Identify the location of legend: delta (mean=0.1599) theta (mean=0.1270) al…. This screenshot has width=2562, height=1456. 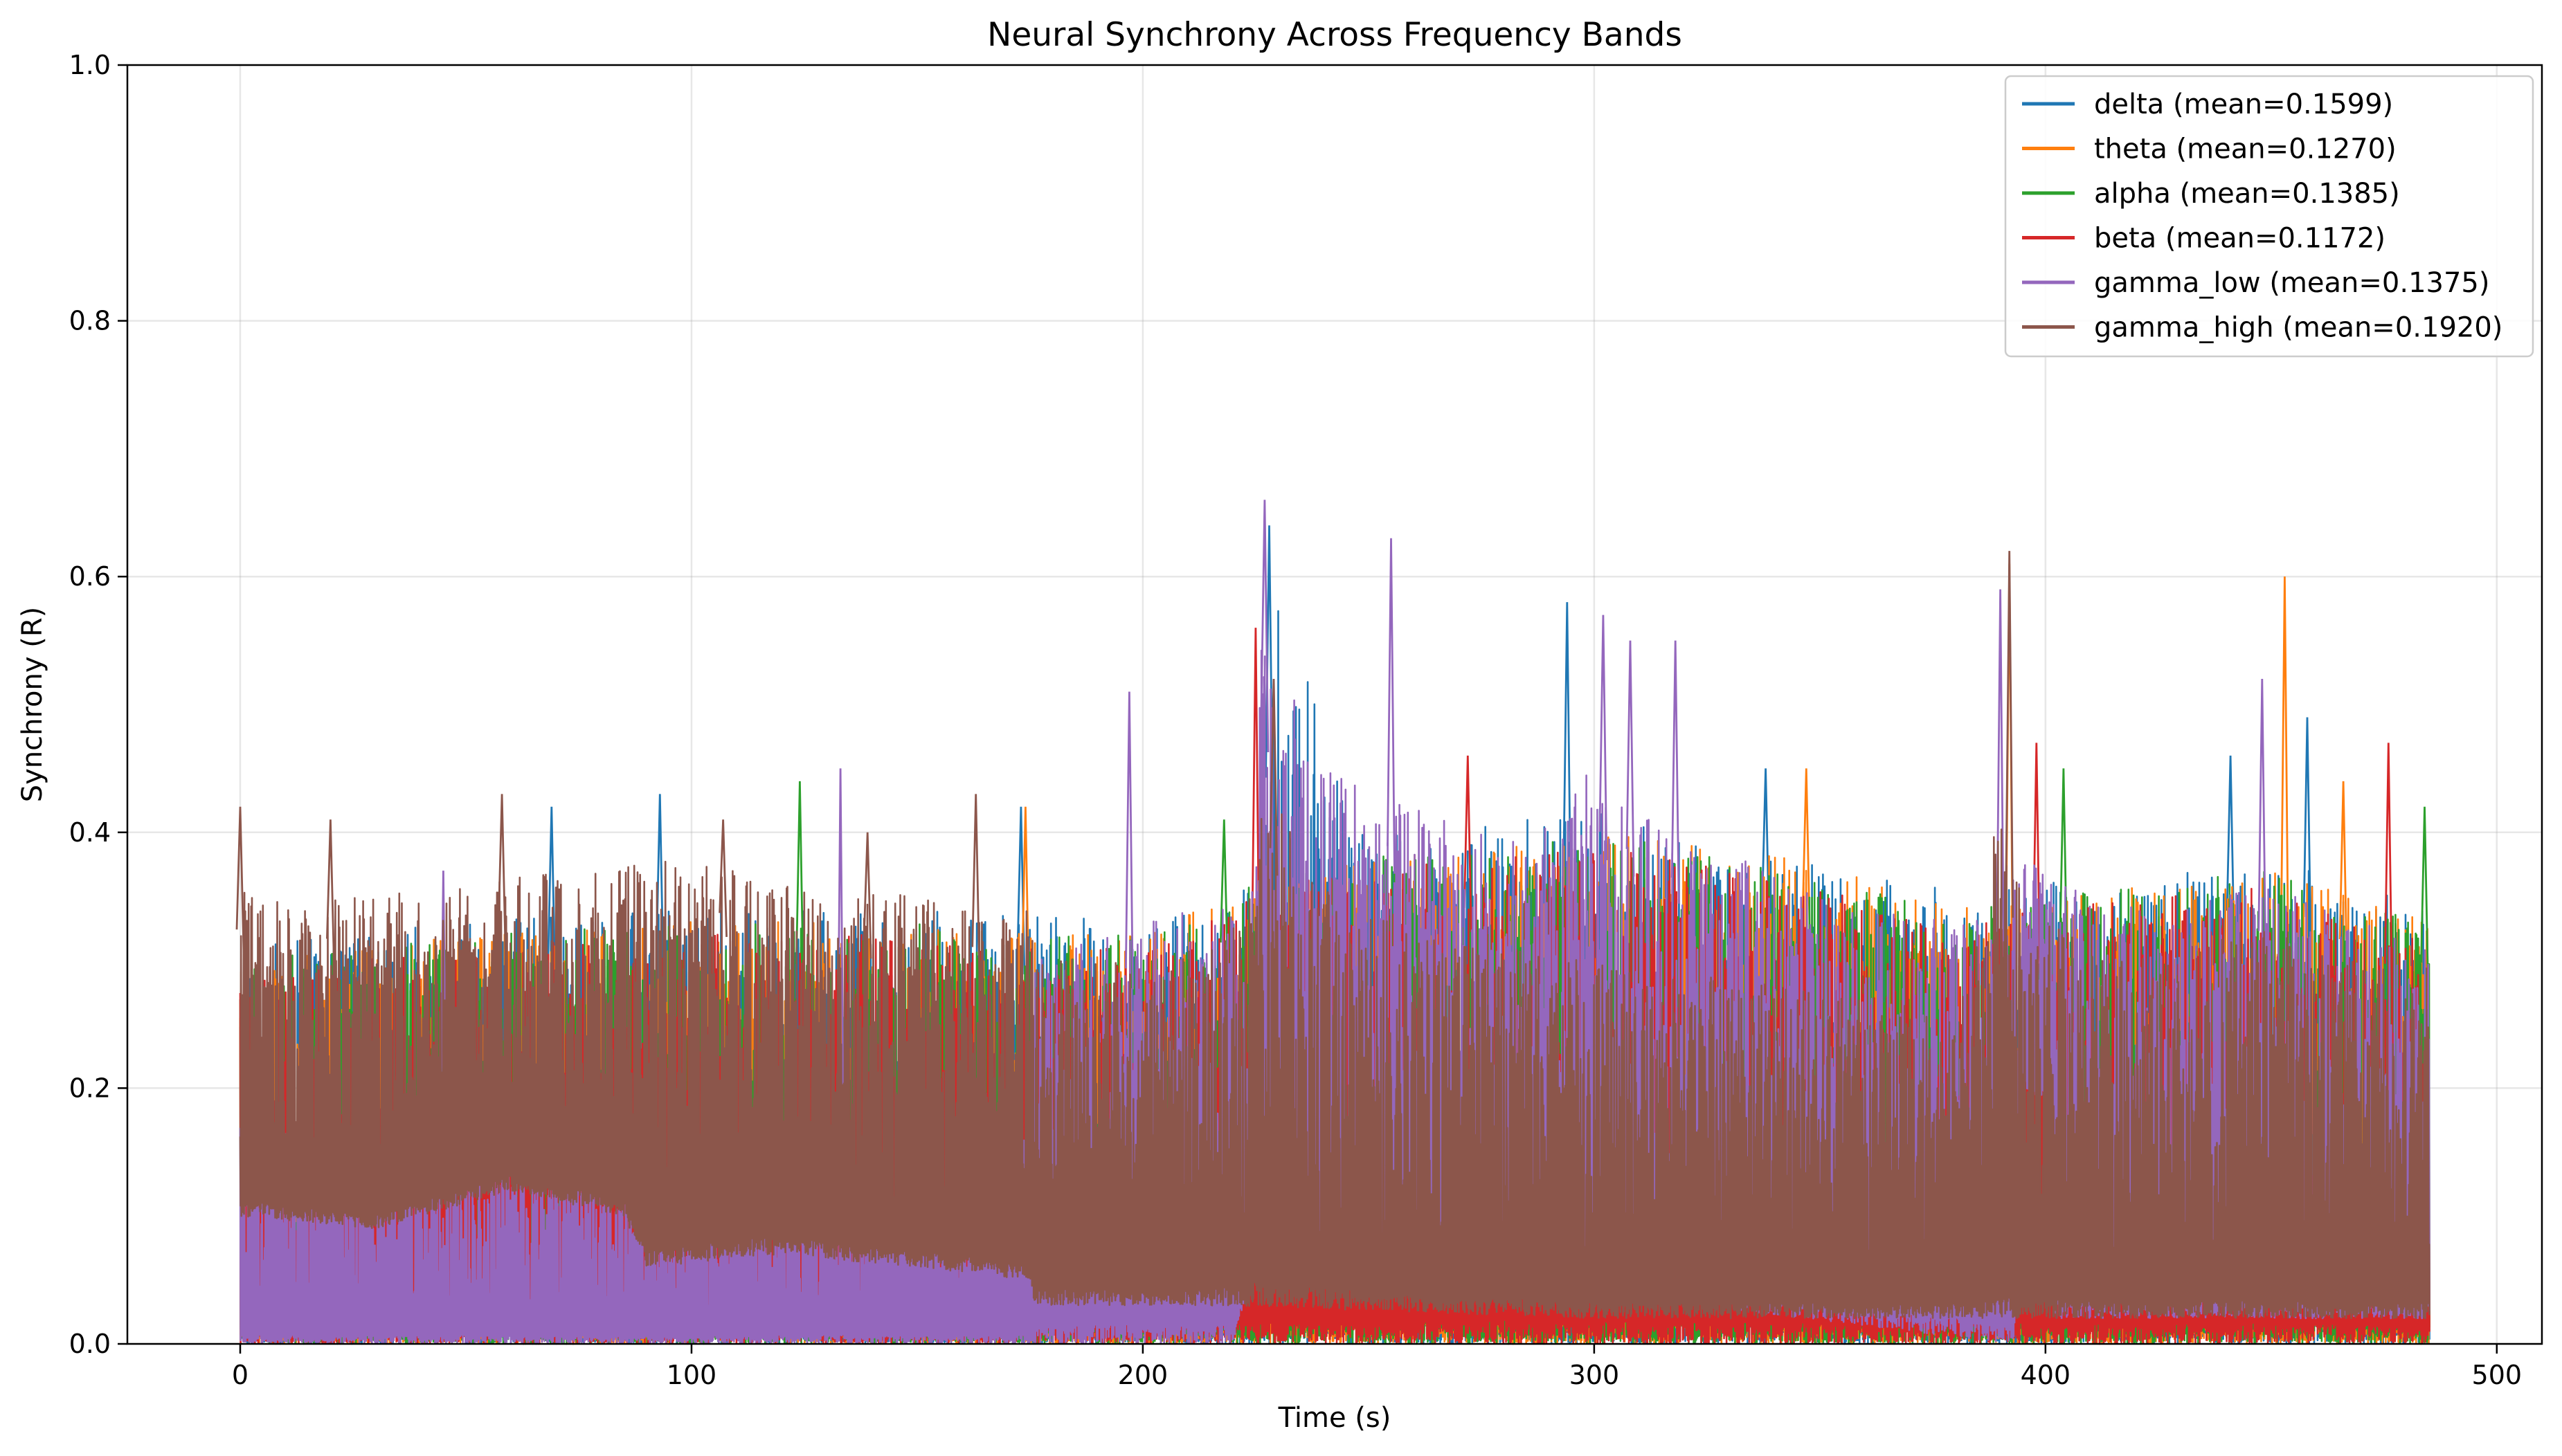
(2269, 217).